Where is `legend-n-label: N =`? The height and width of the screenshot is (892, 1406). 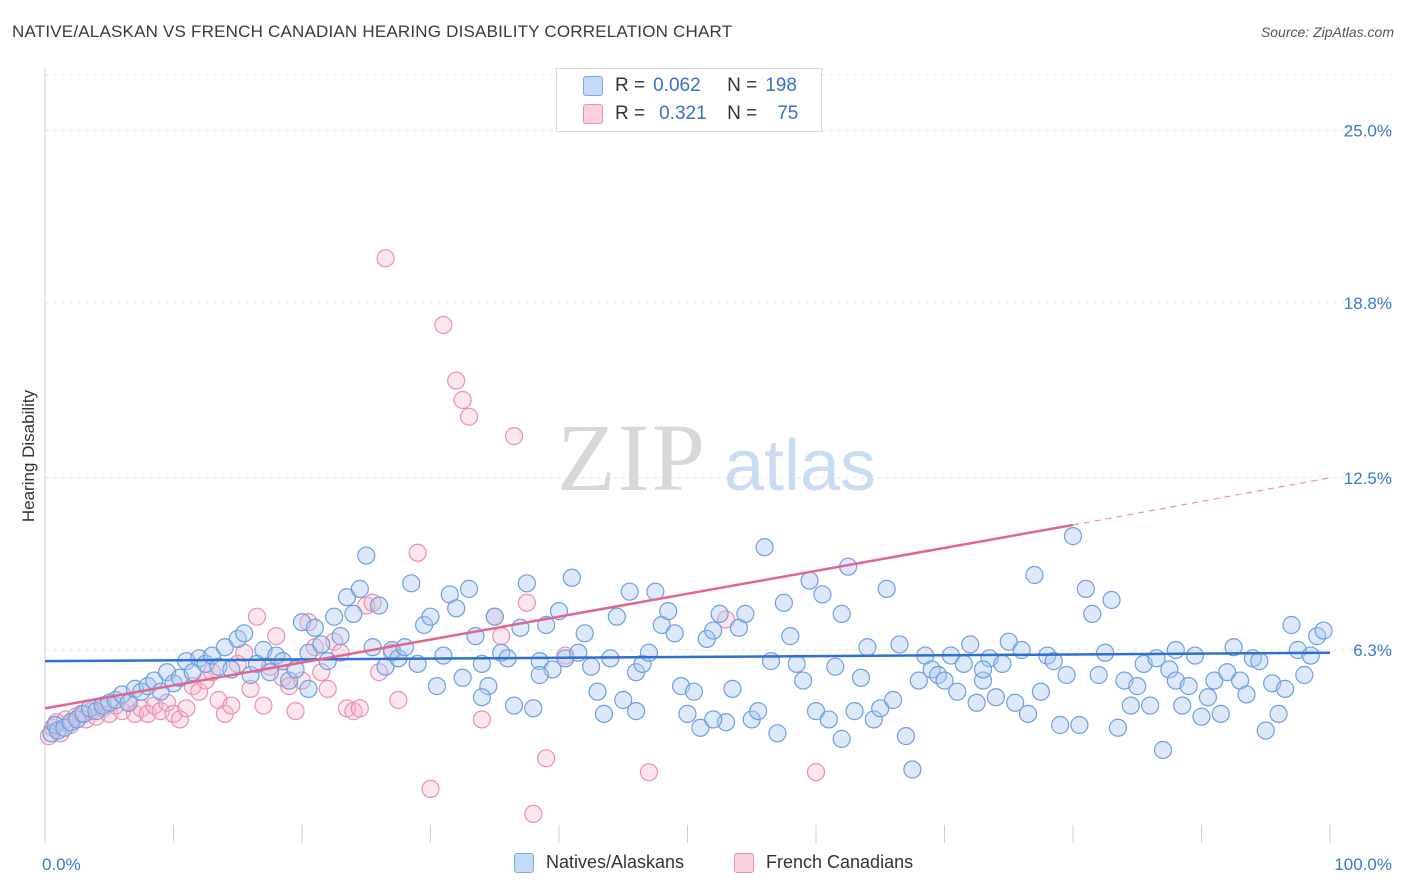
legend-n-label: N = is located at coordinates (742, 113).